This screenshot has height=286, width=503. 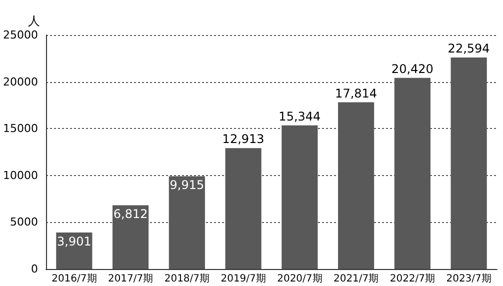 What do you see at coordinates (412, 69) in the screenshot?
I see `data-label: 20,420` at bounding box center [412, 69].